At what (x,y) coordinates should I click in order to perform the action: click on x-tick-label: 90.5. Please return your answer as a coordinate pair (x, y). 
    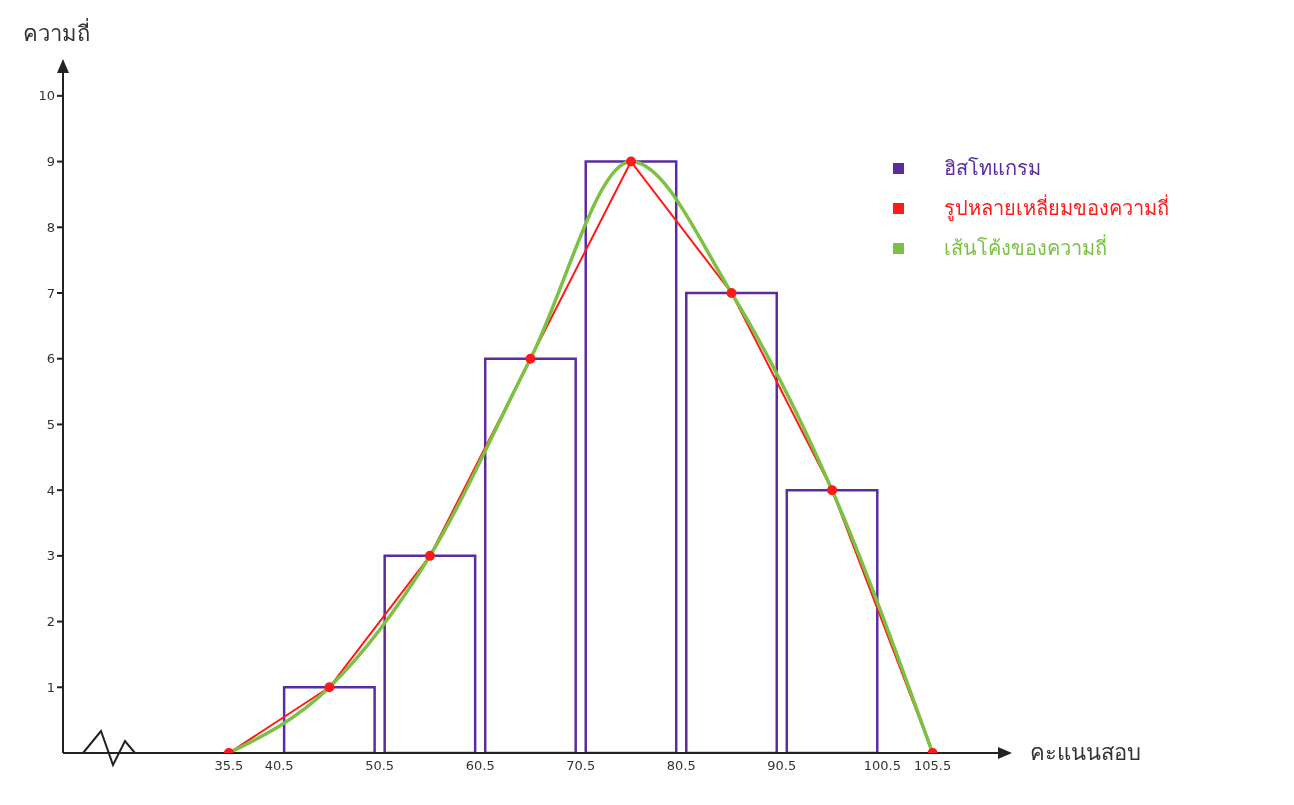
    Looking at the image, I should click on (782, 766).